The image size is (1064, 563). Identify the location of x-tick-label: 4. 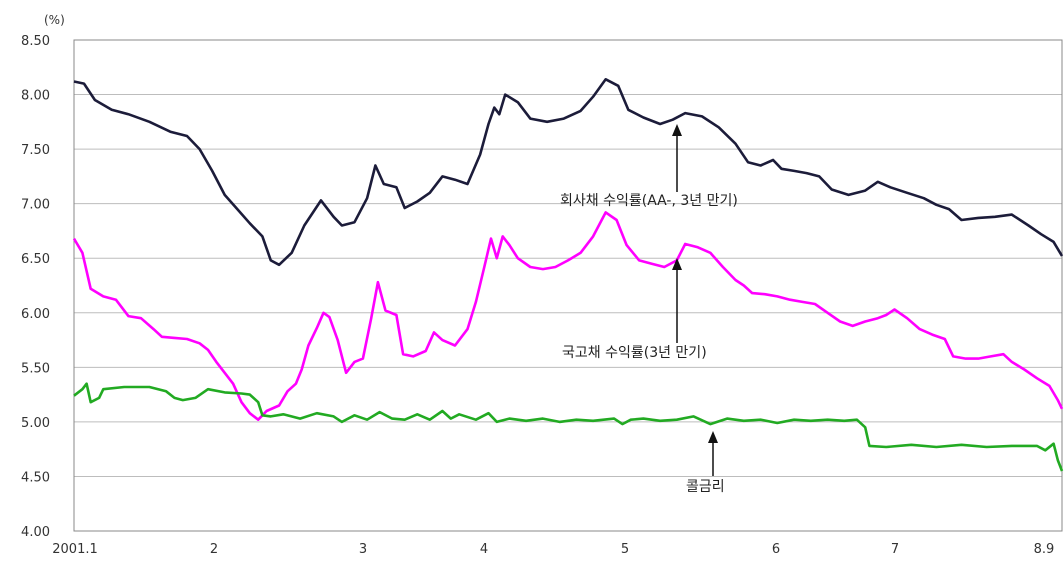
(484, 549).